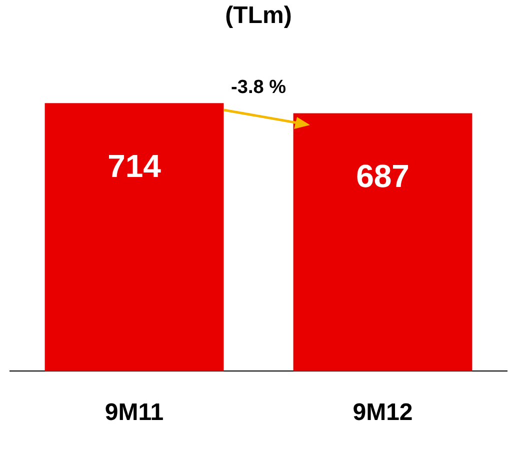  What do you see at coordinates (382, 412) in the screenshot?
I see `x-tick-label: 9M12` at bounding box center [382, 412].